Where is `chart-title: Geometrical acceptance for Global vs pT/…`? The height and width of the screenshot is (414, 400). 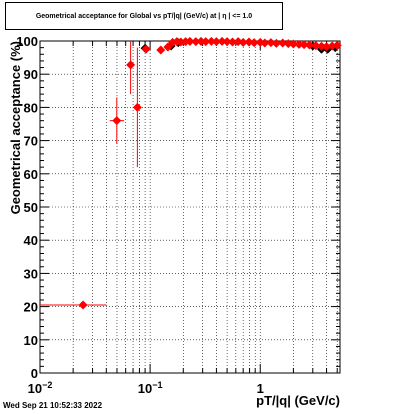 chart-title: Geometrical acceptance for Global vs pT/… is located at coordinates (144, 16).